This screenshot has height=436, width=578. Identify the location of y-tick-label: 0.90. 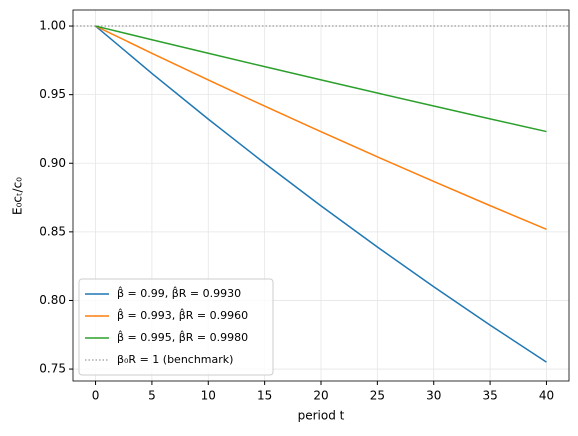
(52, 163).